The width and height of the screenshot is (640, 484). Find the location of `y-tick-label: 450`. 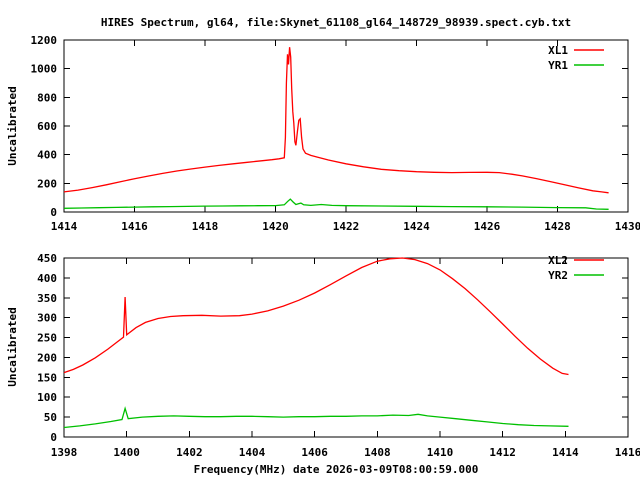

y-tick-label: 450 is located at coordinates (47, 258).